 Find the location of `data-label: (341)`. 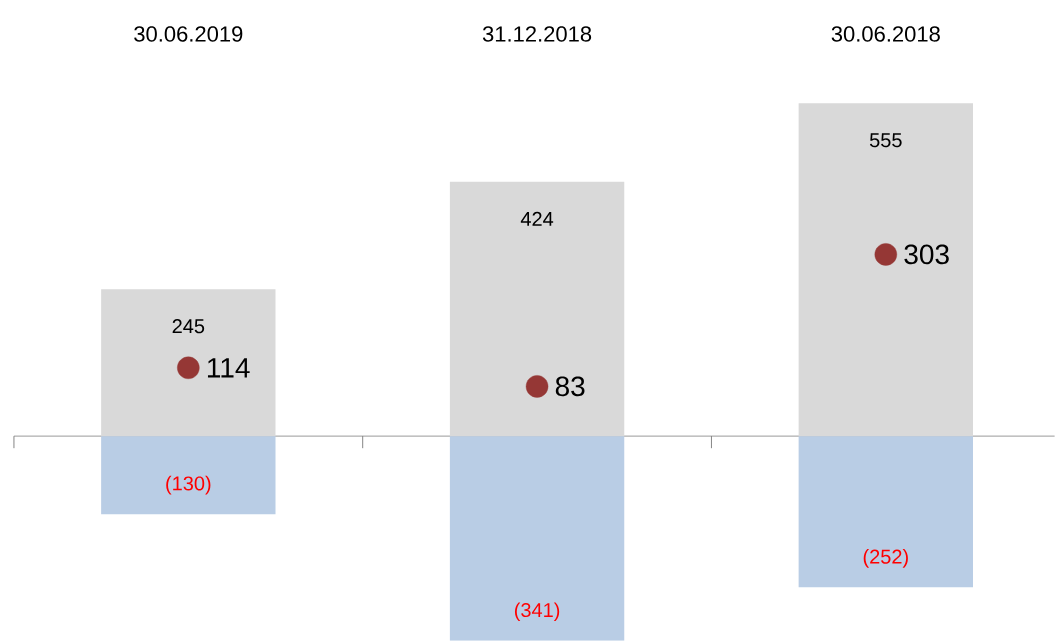

data-label: (341) is located at coordinates (537, 612).